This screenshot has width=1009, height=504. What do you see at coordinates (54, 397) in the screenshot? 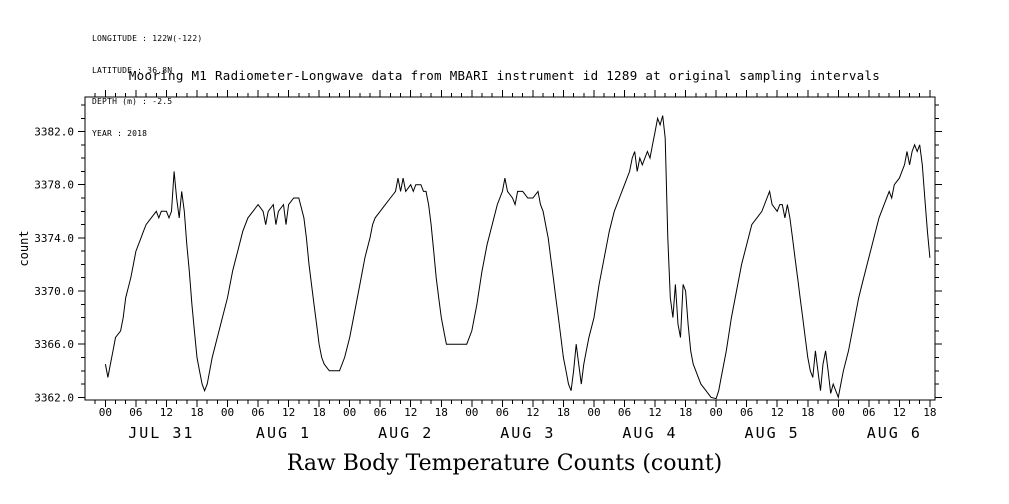
I see `y-tick-label: 3362.0` at bounding box center [54, 397].